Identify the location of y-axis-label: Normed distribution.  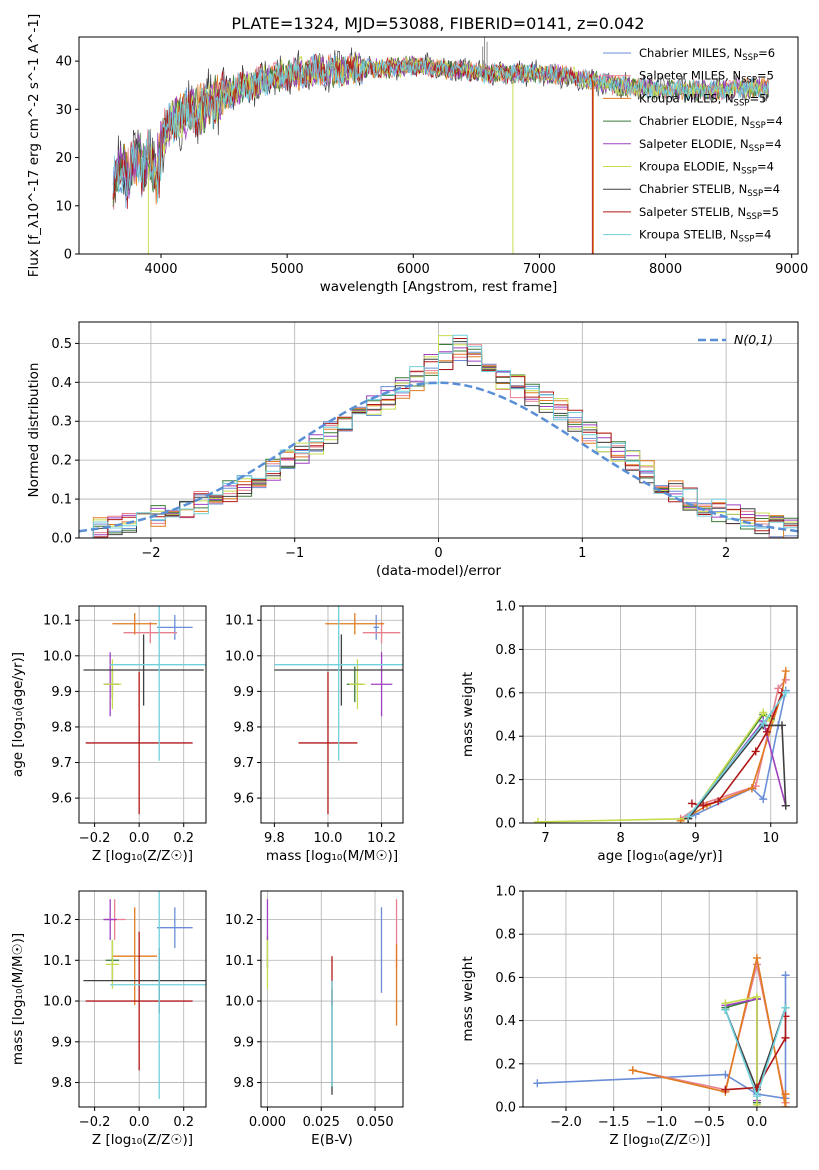
(34, 430).